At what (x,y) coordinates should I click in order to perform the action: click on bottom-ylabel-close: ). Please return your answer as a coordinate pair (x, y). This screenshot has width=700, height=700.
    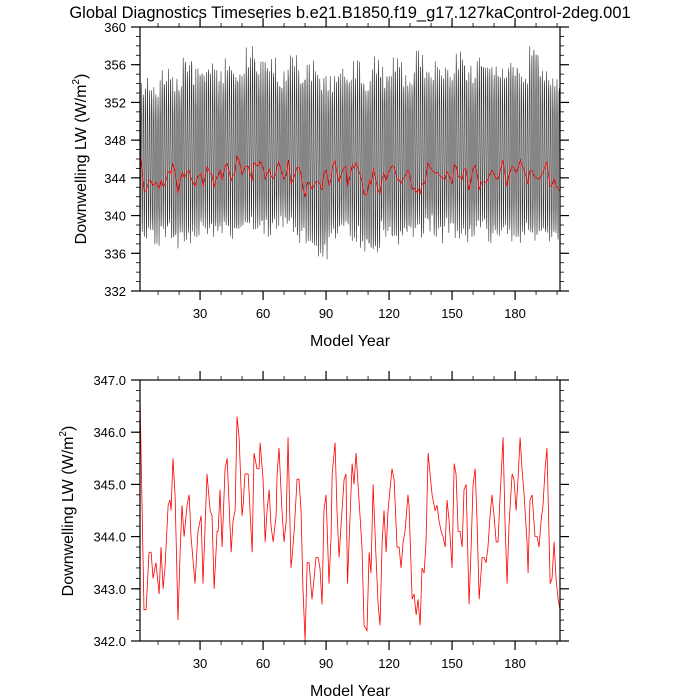
    Looking at the image, I should click on (68, 428).